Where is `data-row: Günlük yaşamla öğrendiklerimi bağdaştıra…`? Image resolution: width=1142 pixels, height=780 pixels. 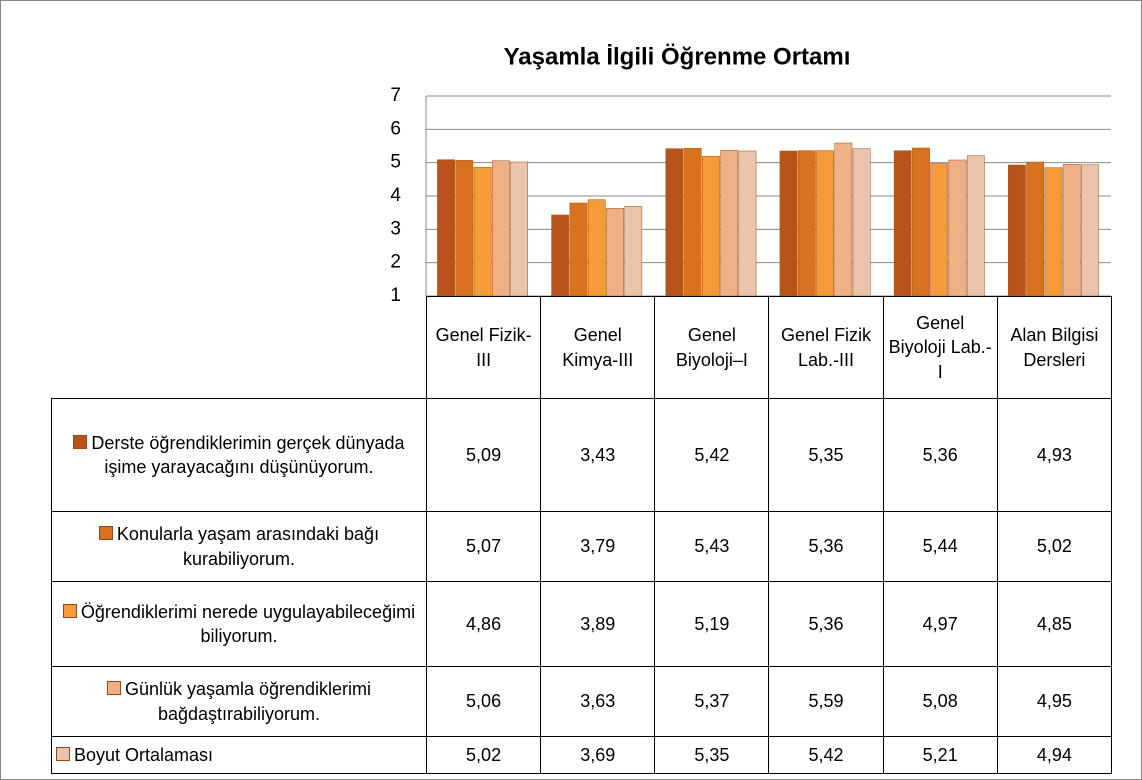
data-row: Günlük yaşamla öğrendiklerimi bağdaştıra… is located at coordinates (581, 701).